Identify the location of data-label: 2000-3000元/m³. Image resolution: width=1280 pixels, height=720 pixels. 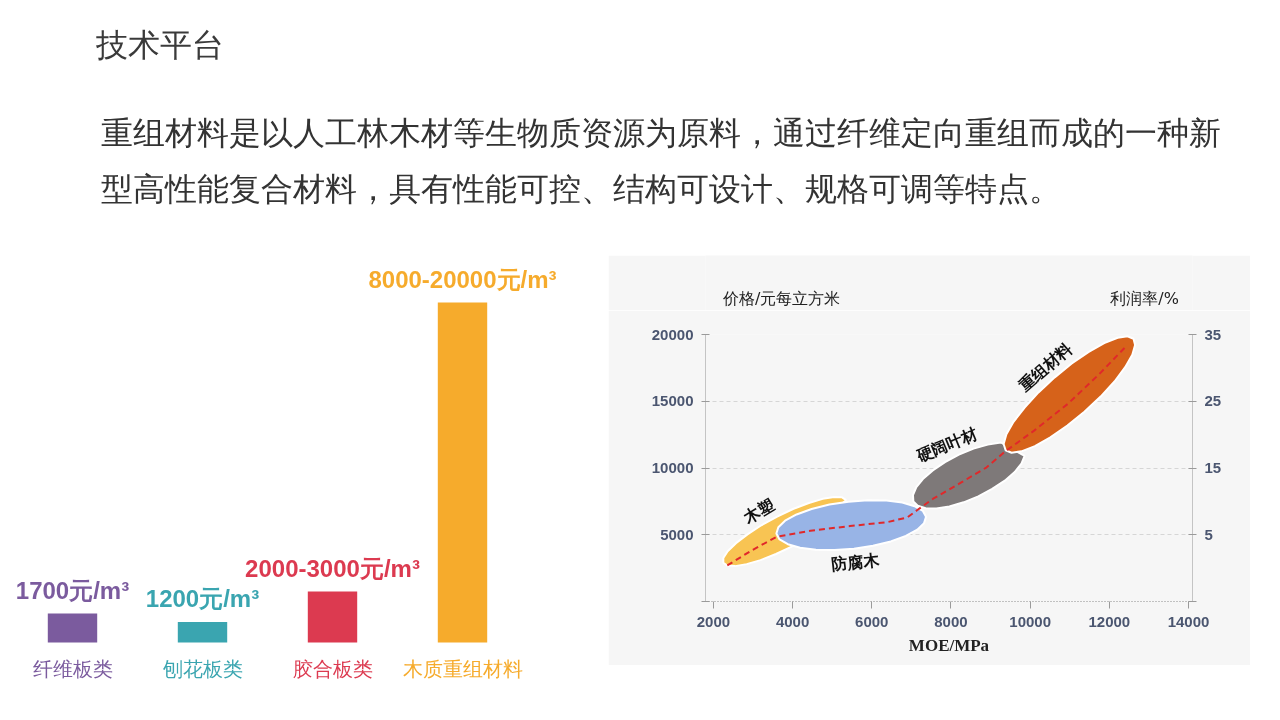
(332, 568).